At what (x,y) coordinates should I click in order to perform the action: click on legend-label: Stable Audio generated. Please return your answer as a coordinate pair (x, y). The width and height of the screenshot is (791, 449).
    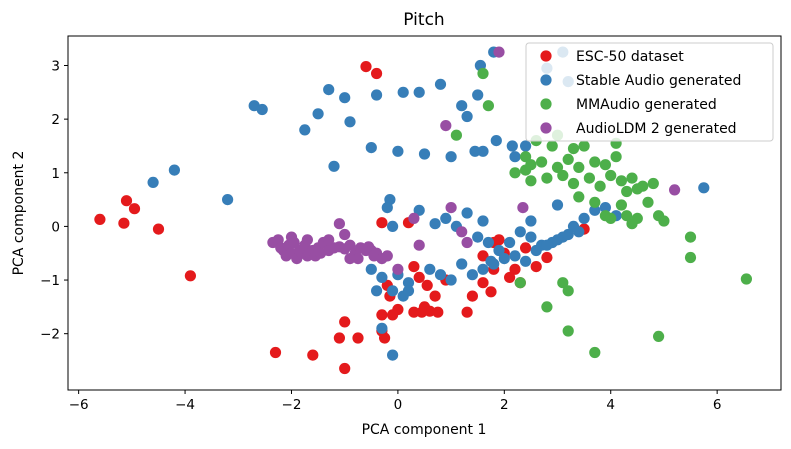
    Looking at the image, I should click on (658, 81).